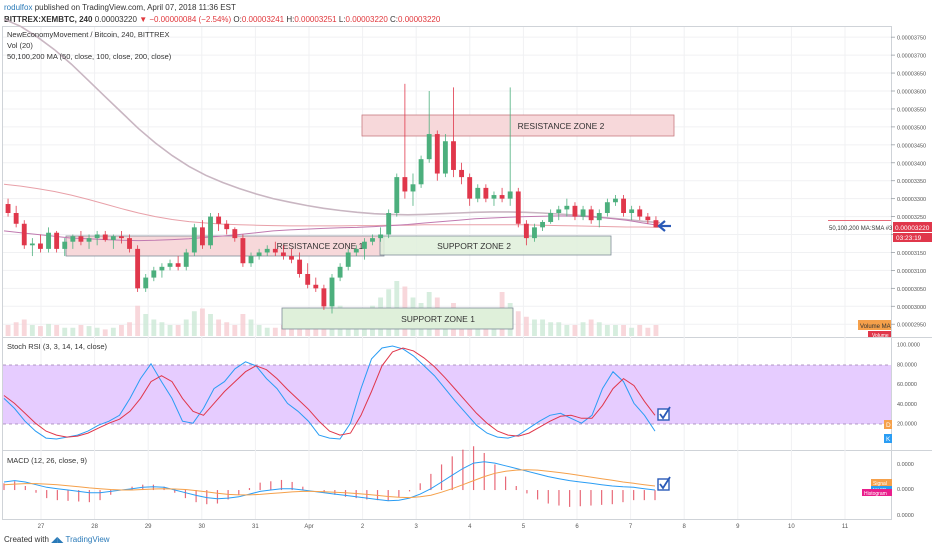  I want to click on macd-hist-tag-bg, so click(877, 492).